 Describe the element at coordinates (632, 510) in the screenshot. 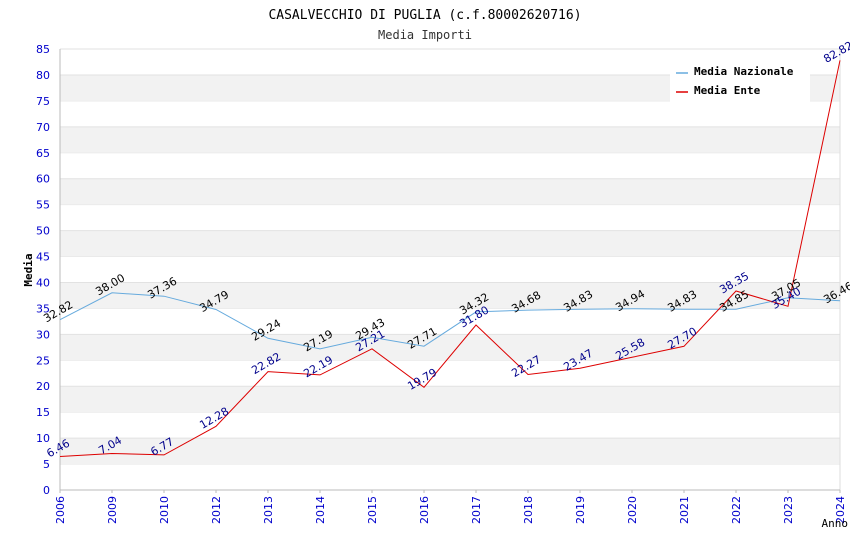

I see `x-tick-label: 2020` at that location.